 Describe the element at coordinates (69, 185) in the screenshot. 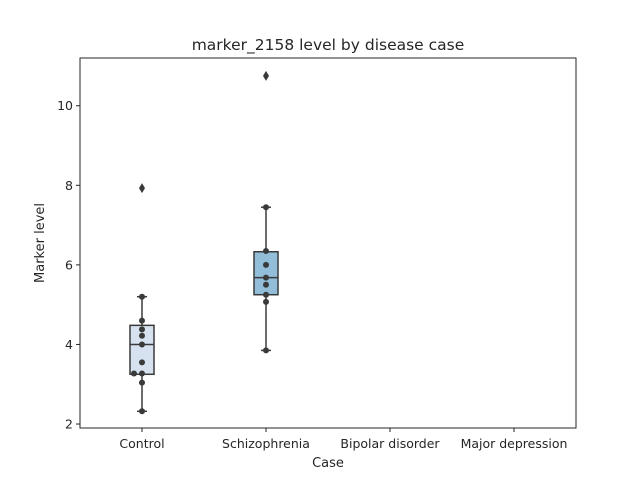

I see `y-tick-label: 8` at that location.